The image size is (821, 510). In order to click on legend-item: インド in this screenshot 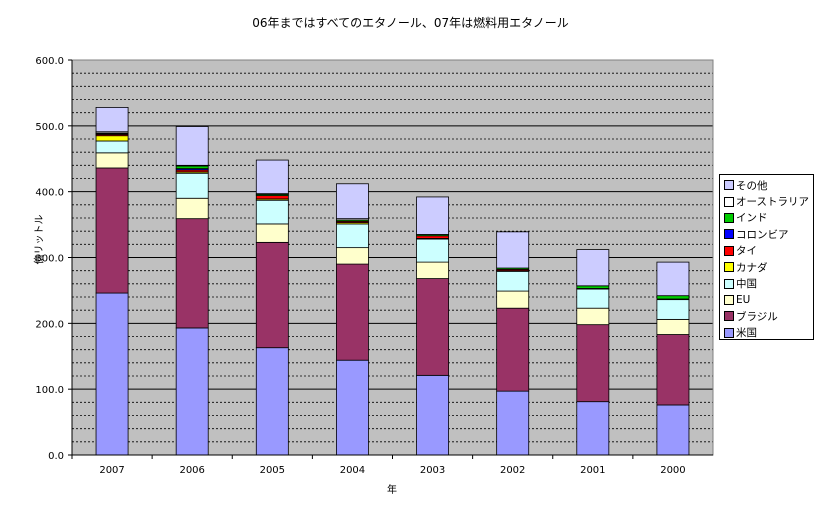, I will do `click(768, 218)`.